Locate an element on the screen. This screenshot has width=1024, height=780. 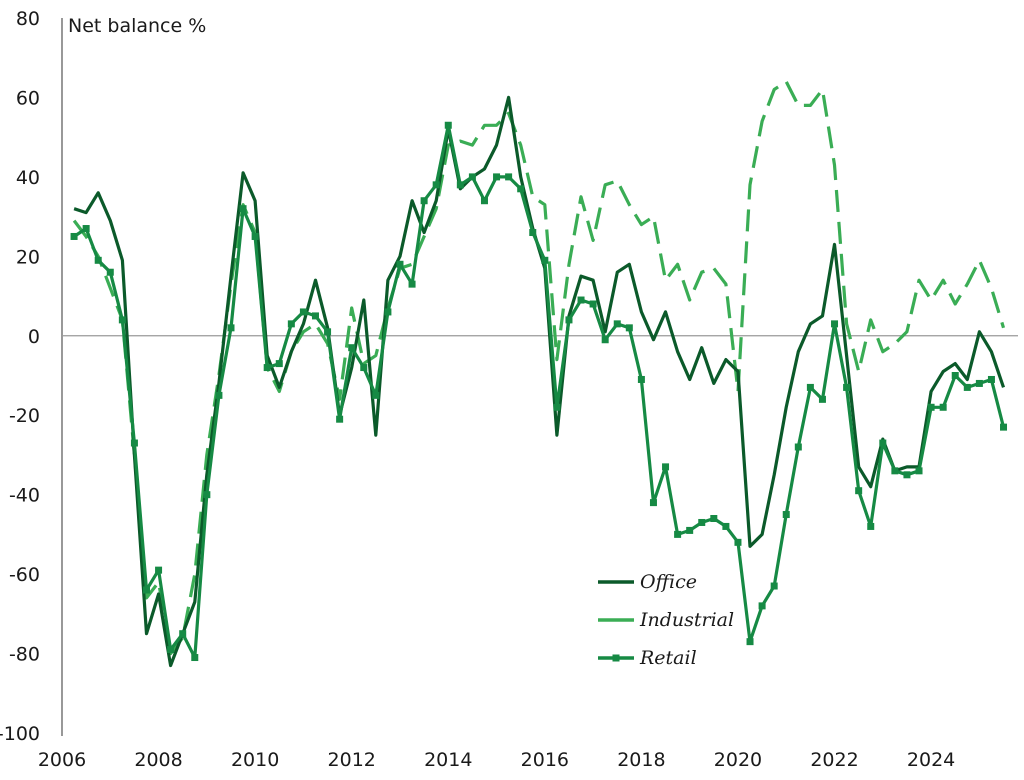
y-tick-label: 40 is located at coordinates (28, 178).